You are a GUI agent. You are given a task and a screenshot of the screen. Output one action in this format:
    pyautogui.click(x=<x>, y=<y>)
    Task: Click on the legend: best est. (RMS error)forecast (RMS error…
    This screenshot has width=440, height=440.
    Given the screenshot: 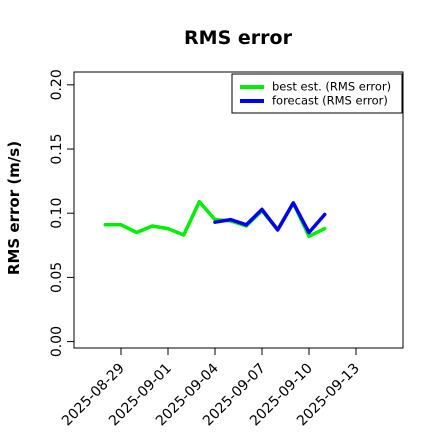 What is the action you would take?
    pyautogui.click(x=317, y=93)
    